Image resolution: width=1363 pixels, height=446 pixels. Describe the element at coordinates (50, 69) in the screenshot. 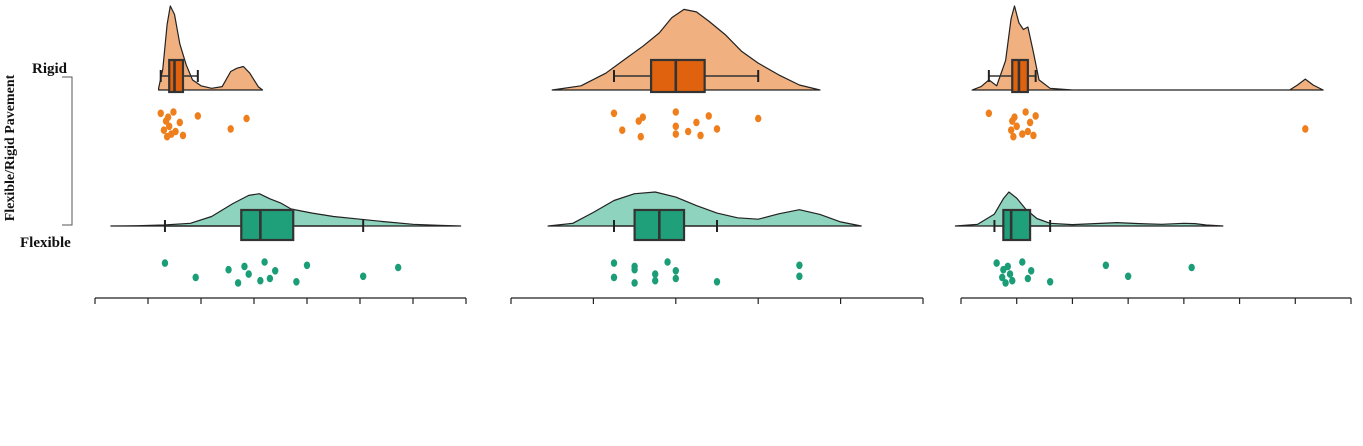

I see `group-label-rigid: Rigid` at that location.